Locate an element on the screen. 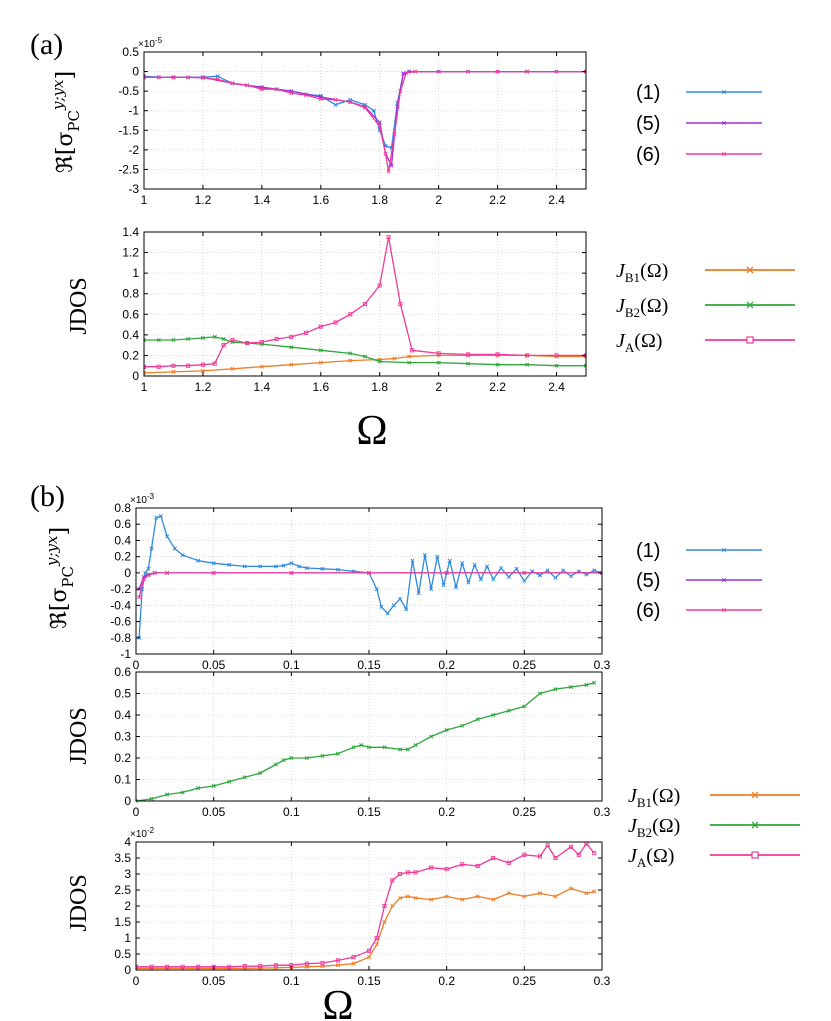 Image resolution: width=831 pixels, height=1021 pixels. axis-multiplier: ×10⁻³ is located at coordinates (142, 499).